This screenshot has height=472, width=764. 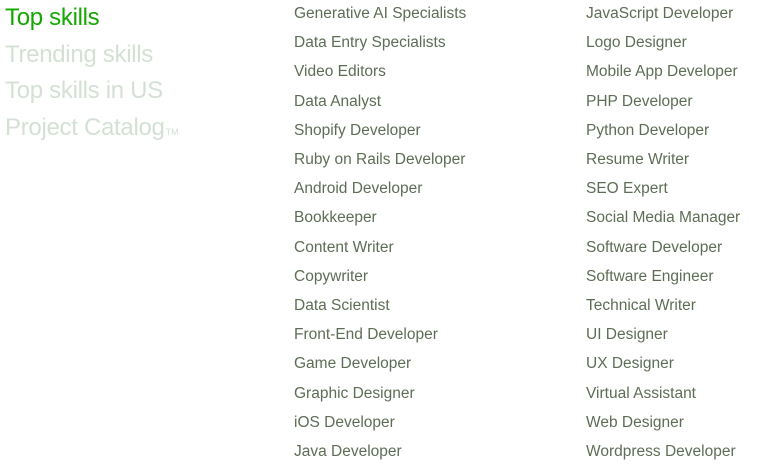 I want to click on skill-link: UX Designer, so click(x=630, y=364).